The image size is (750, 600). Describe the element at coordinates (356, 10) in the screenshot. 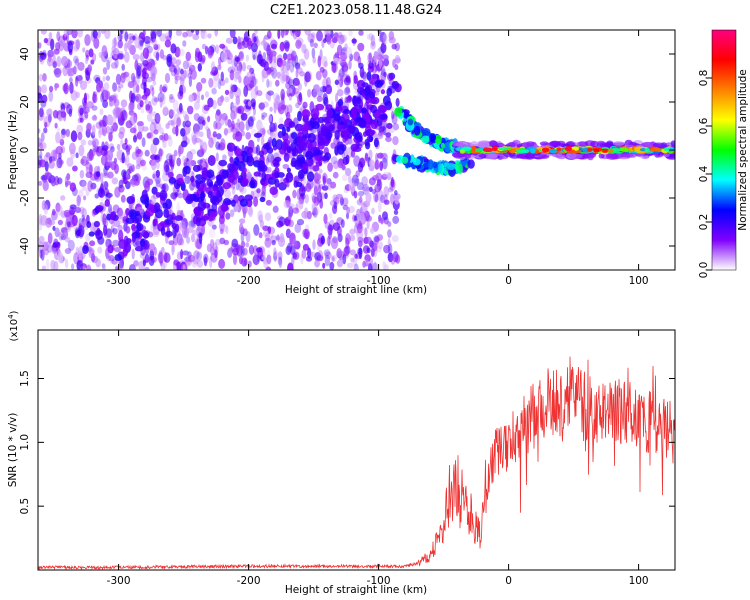

I see `figure-title: C2E1.2023.058.11.48.G24` at that location.